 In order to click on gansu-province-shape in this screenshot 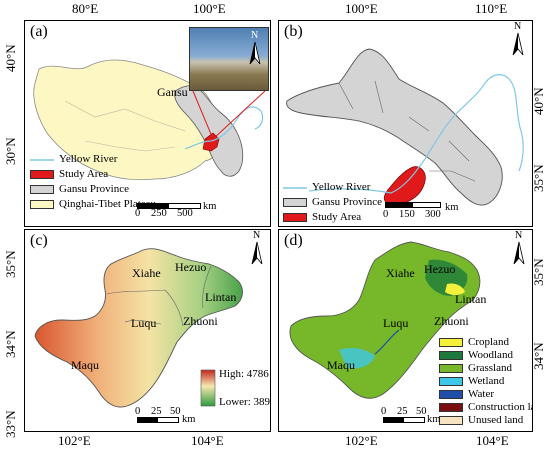, I will do `click(209, 131)`.